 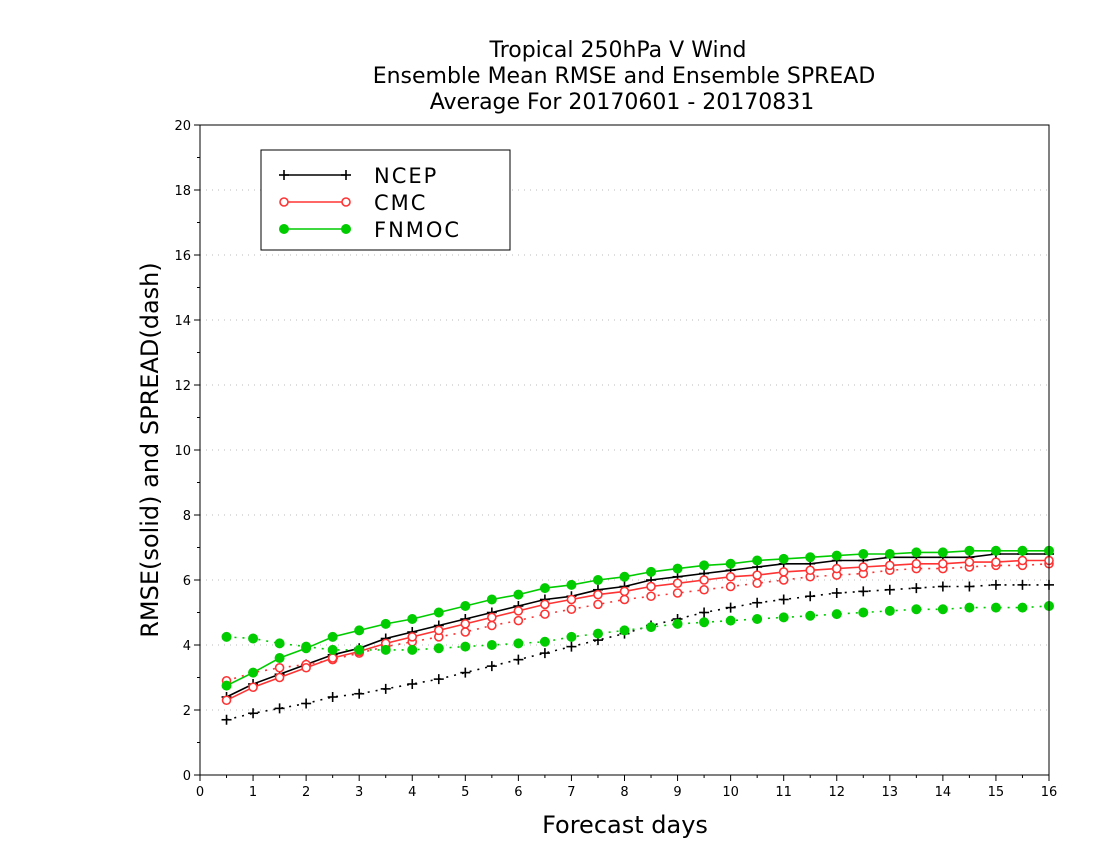 I want to click on y-tick-label: 16, so click(x=182, y=256).